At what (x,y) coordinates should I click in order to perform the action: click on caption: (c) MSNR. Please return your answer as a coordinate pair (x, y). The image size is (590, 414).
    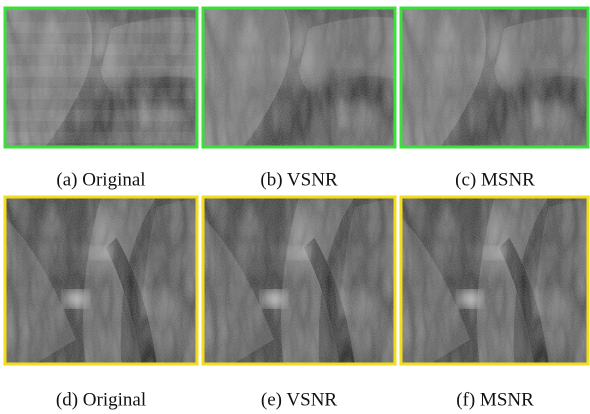
    Looking at the image, I should click on (495, 179).